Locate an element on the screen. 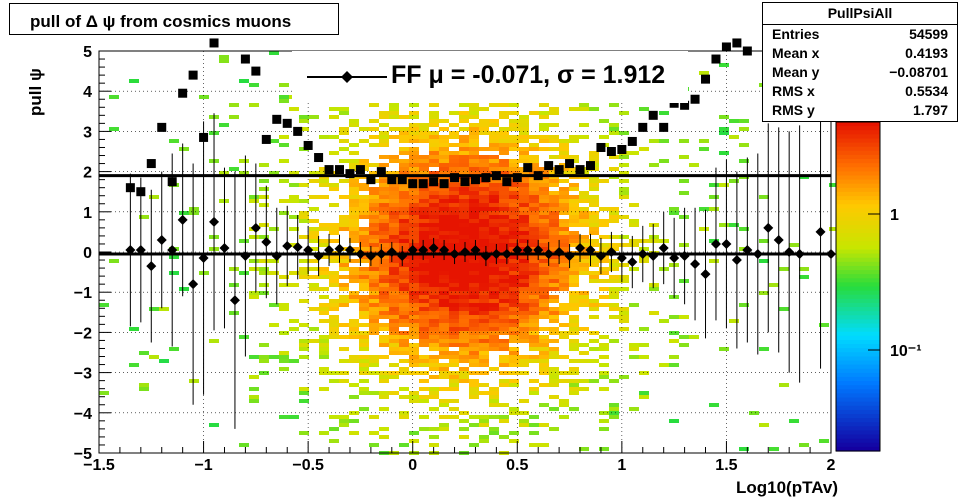 The width and height of the screenshot is (978, 502). stats-key: Entries is located at coordinates (796, 34).